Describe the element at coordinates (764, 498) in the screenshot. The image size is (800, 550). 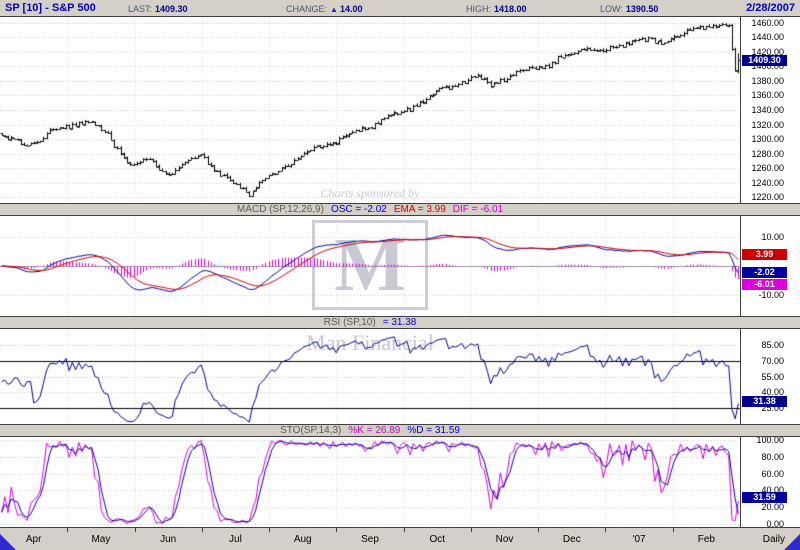
I see `last-value-badge: 31.59` at that location.